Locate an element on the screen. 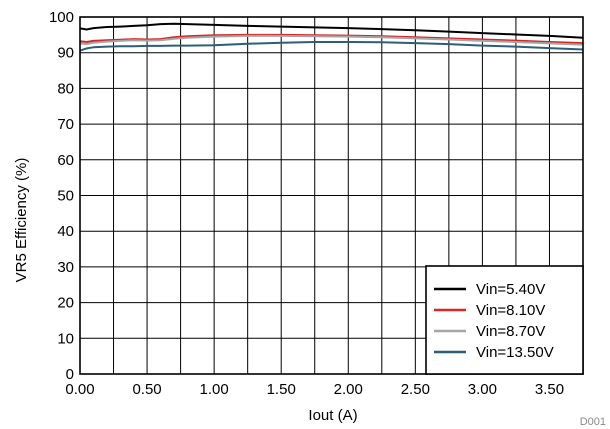 The width and height of the screenshot is (610, 429). y-tick-label: 80 is located at coordinates (65, 88).